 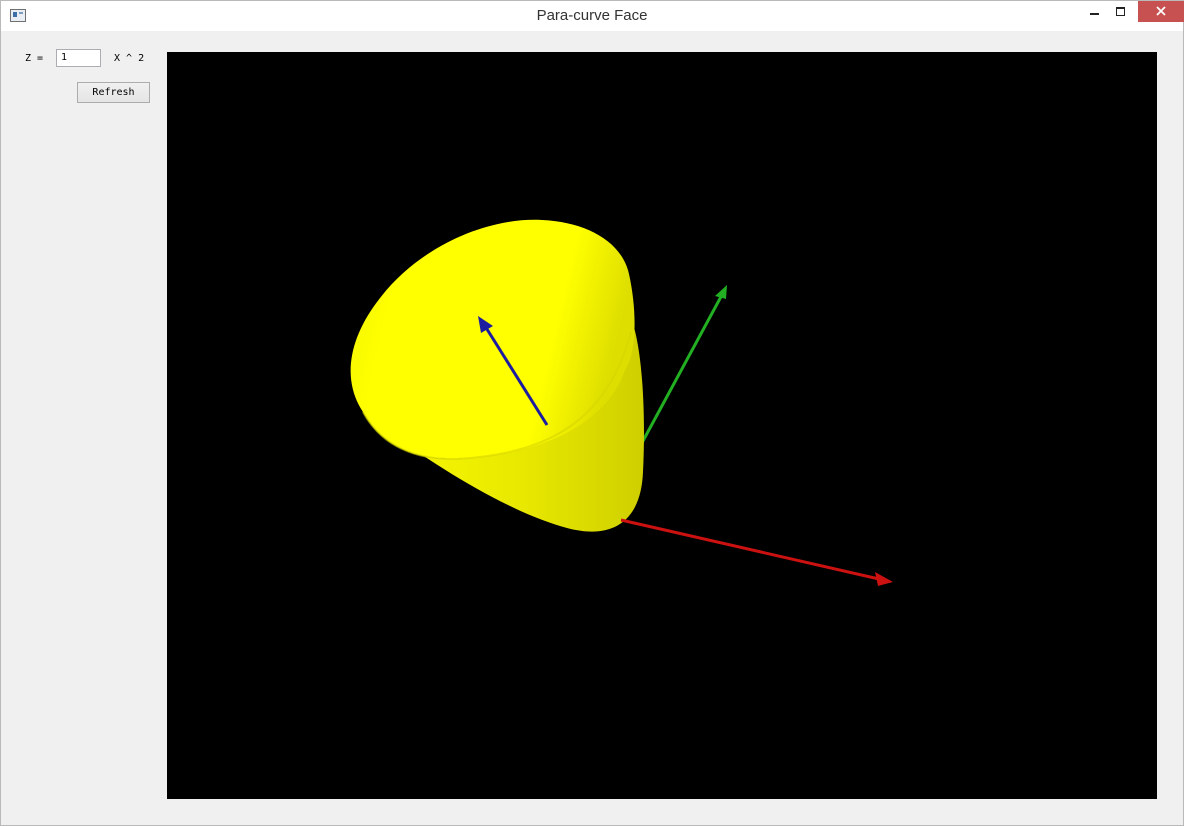 I want to click on minimize-button, so click(x=1095, y=11).